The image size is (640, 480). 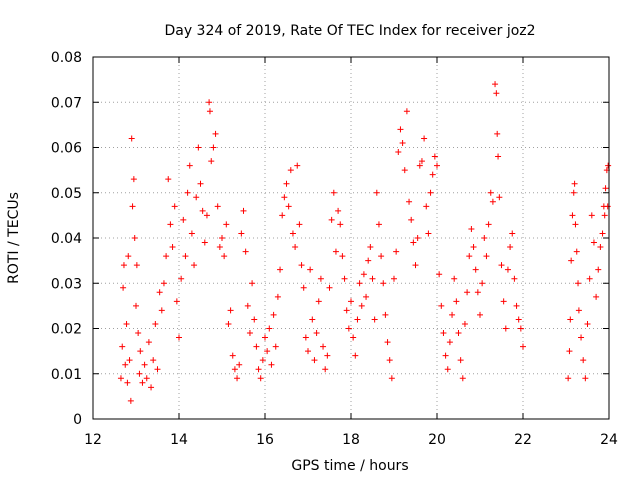 I want to click on y-axis-label: ROTI / TECUs, so click(x=14, y=238).